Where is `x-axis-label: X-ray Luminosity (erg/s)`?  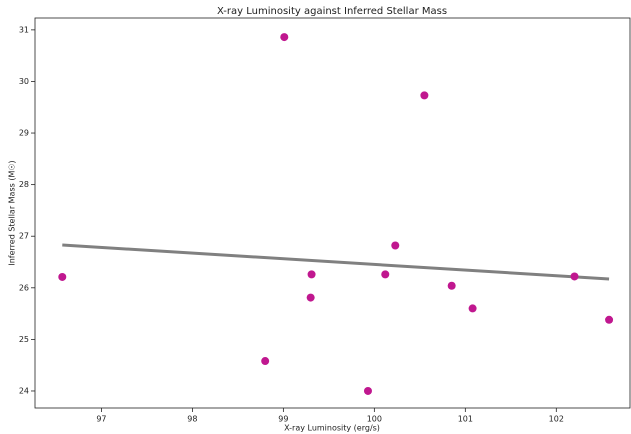
x-axis-label: X-ray Luminosity (erg/s) is located at coordinates (332, 428).